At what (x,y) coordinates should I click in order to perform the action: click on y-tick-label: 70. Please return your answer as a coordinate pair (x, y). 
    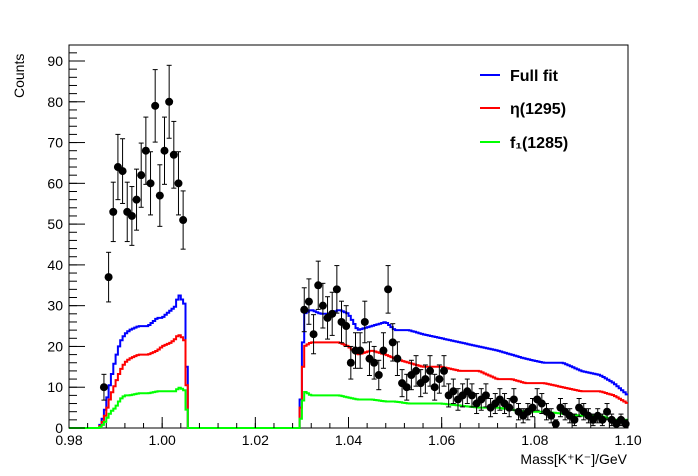
    Looking at the image, I should click on (55, 143).